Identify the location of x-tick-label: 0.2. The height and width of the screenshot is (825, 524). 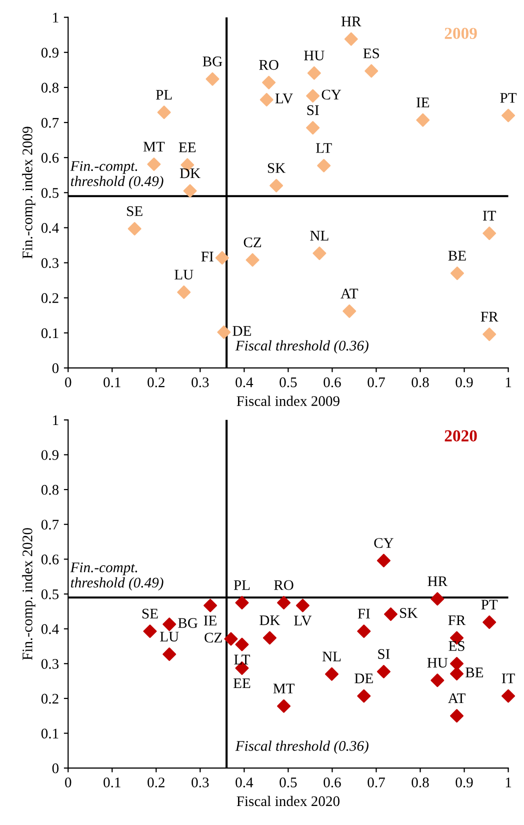
(156, 783).